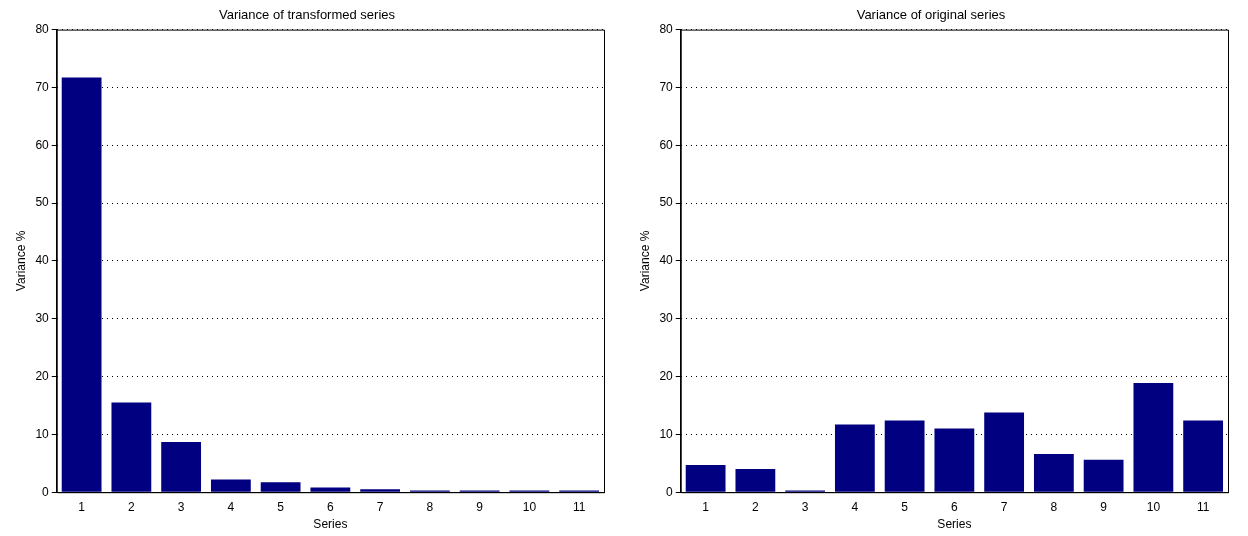  I want to click on chart-title: Variance of original series, so click(931, 15).